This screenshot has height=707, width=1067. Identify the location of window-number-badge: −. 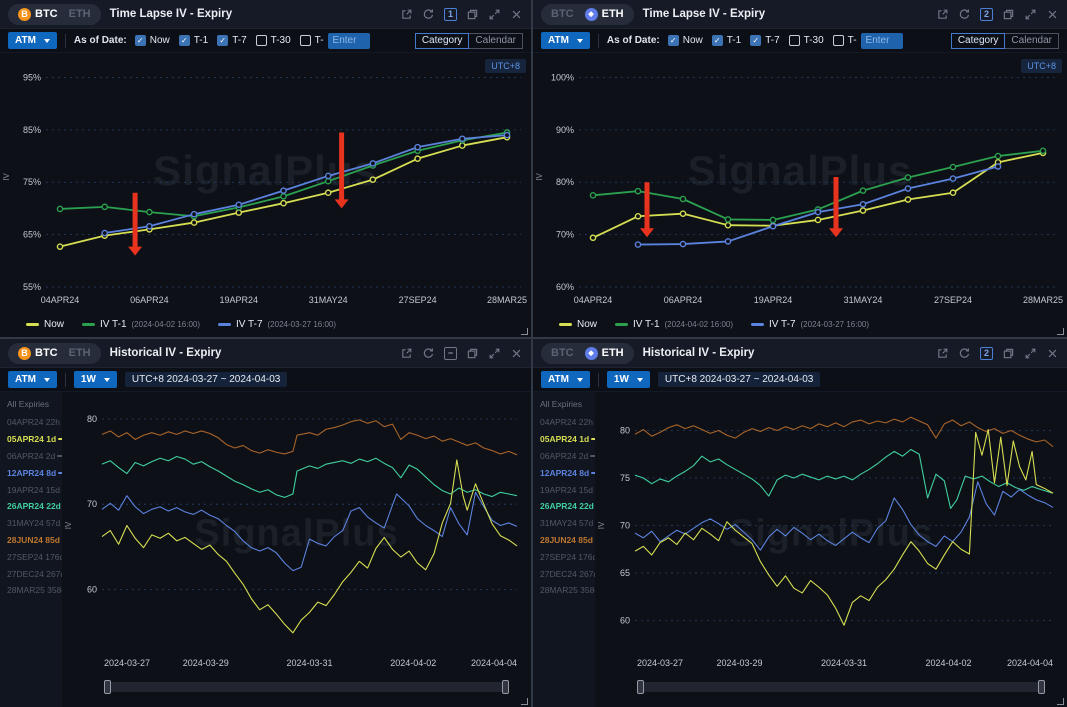
(450, 353).